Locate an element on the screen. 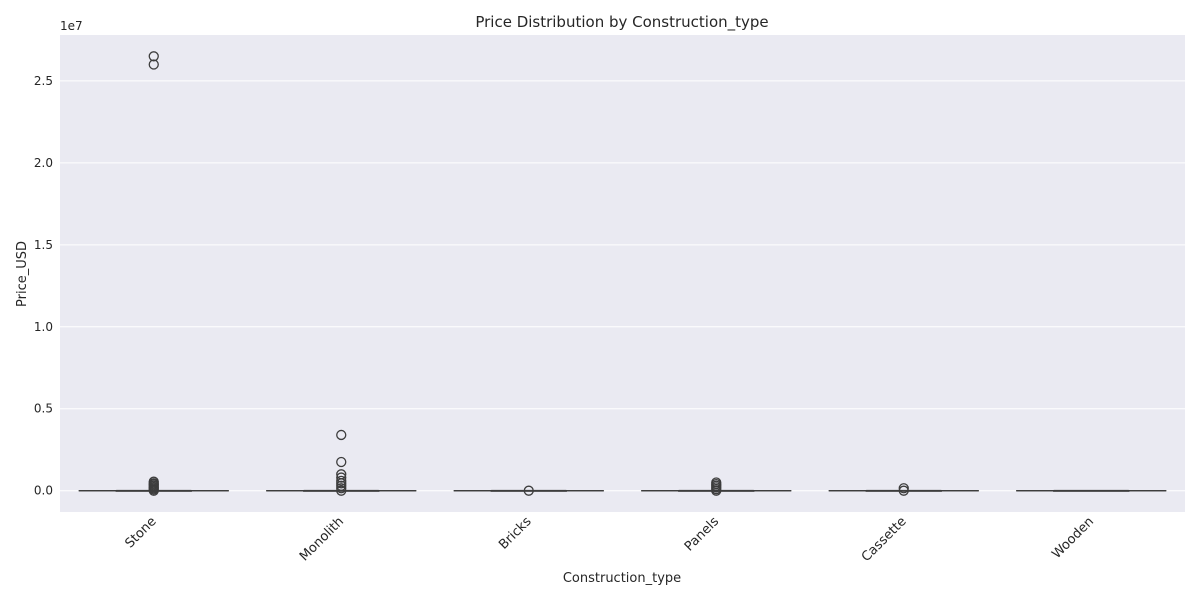  y-tick-label: 2.0 is located at coordinates (43, 163).